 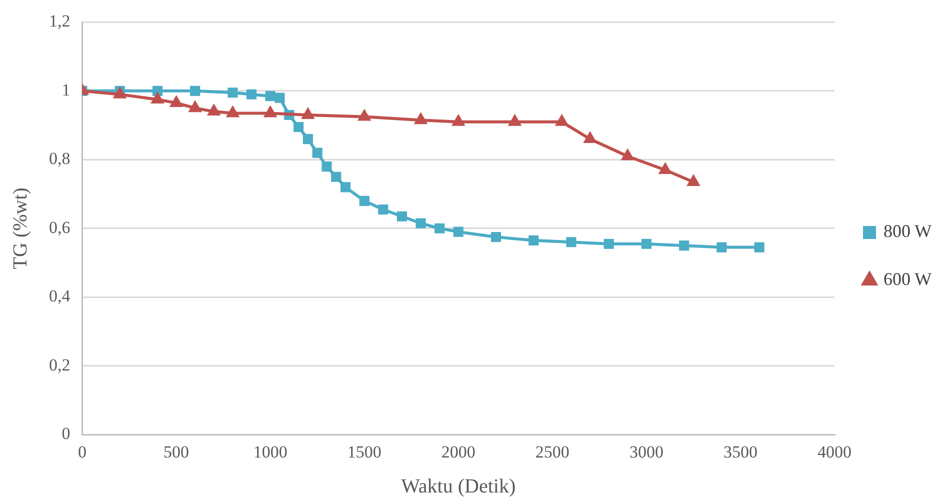 I want to click on x-tick-label: 2500, so click(x=552, y=452).